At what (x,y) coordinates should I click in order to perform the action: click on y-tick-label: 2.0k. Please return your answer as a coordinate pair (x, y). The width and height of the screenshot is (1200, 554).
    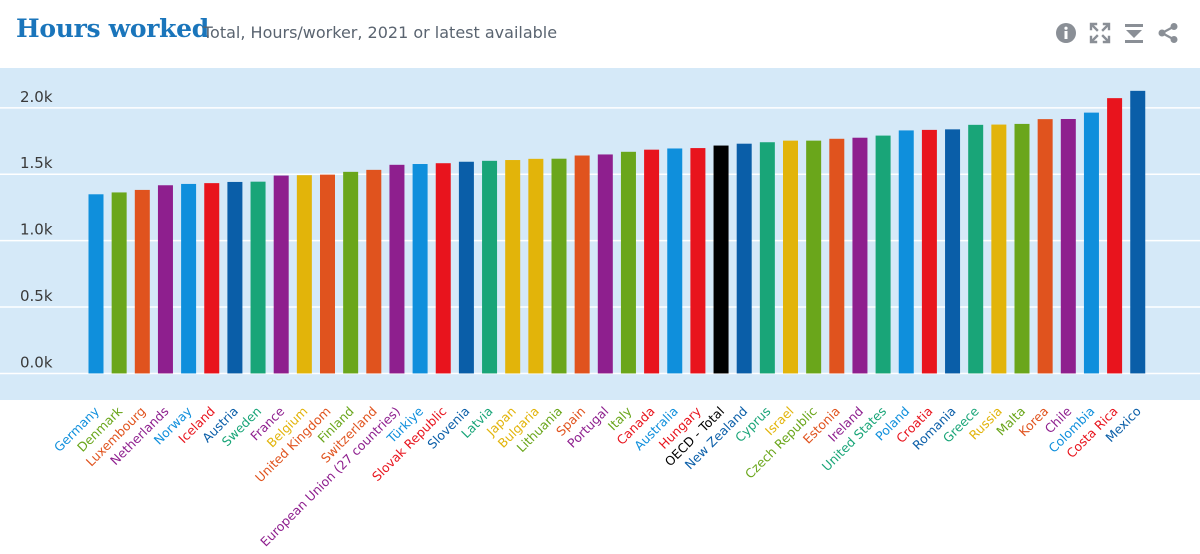
    Looking at the image, I should click on (36, 97).